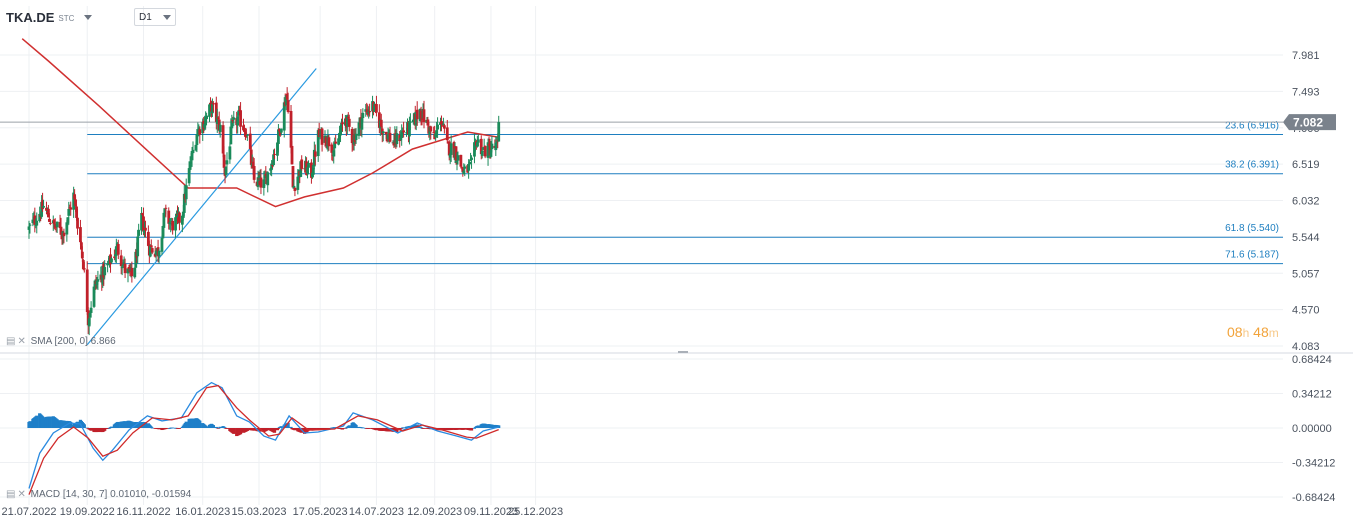 Image resolution: width=1353 pixels, height=528 pixels. What do you see at coordinates (111, 494) in the screenshot?
I see `macd-legend-text: MACD [14, 30, 7] 0.01010, -0.01594` at bounding box center [111, 494].